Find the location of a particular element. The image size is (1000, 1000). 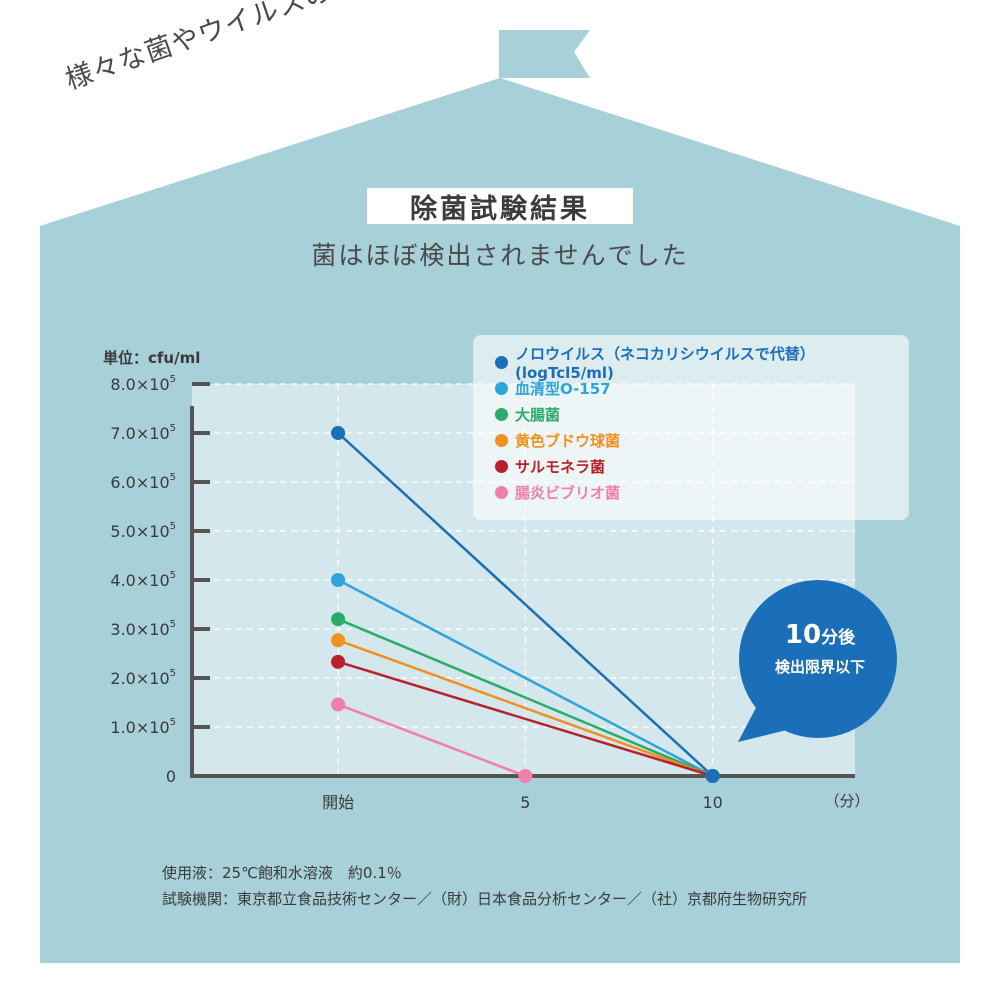

legend-label: サルモネラ菌 is located at coordinates (560, 466).